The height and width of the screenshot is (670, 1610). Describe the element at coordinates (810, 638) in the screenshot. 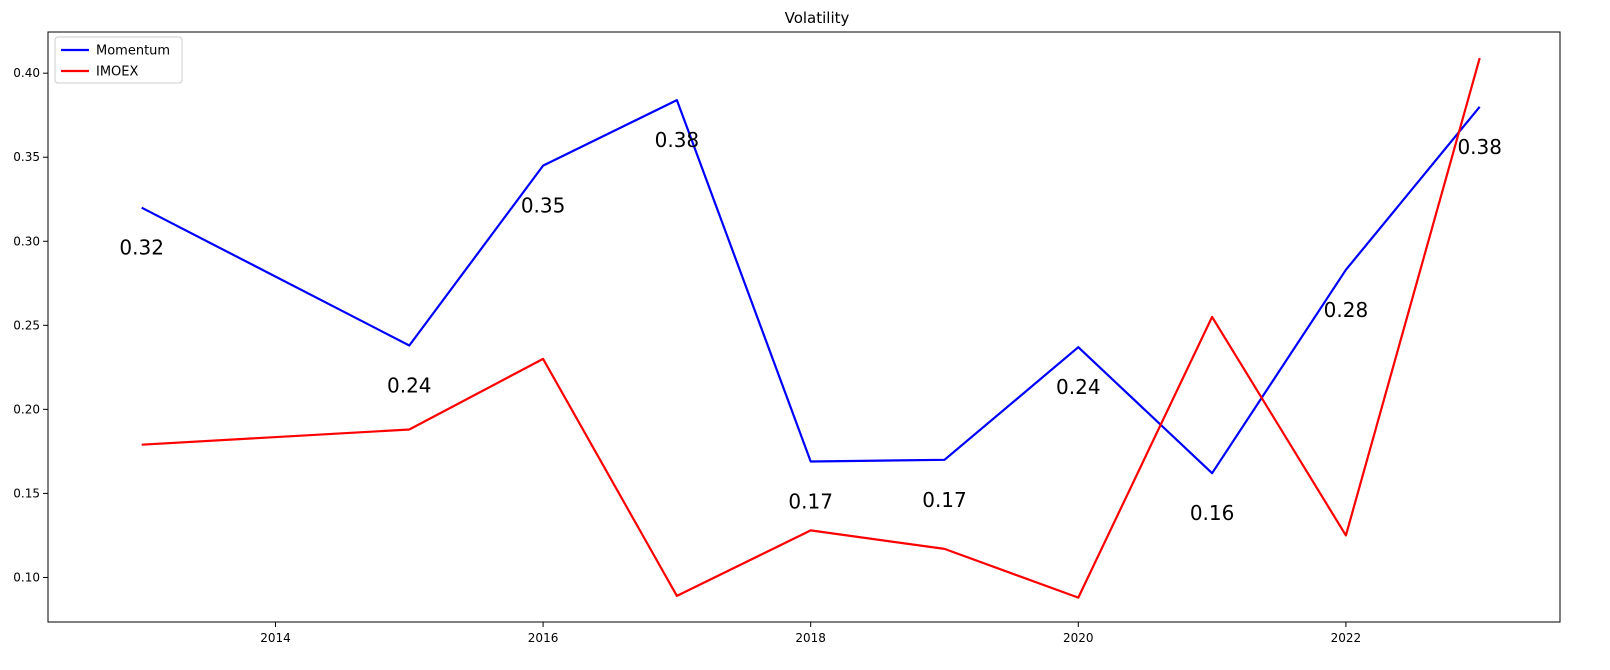

I see `x-tick-label: 2018` at that location.